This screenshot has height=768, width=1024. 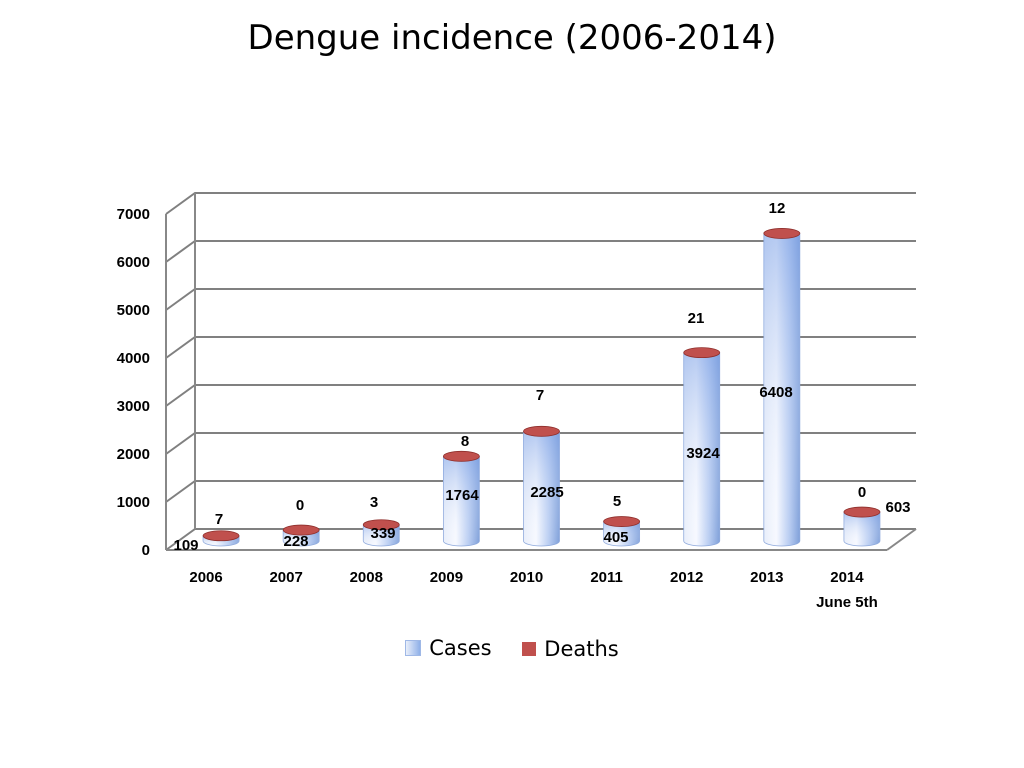 I want to click on data-label-cases: 1764, so click(x=462, y=495).